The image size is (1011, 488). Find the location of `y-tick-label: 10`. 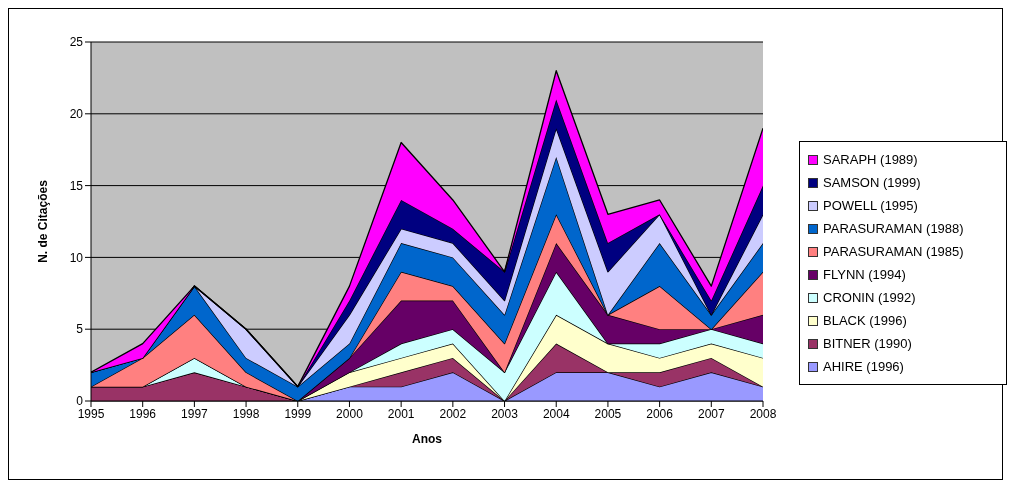

y-tick-label: 10 is located at coordinates (76, 257).